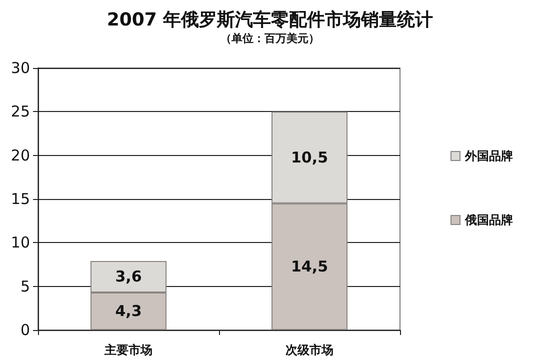 The height and width of the screenshot is (364, 540). Describe the element at coordinates (128, 277) in the screenshot. I see `data-label: 3,6` at that location.